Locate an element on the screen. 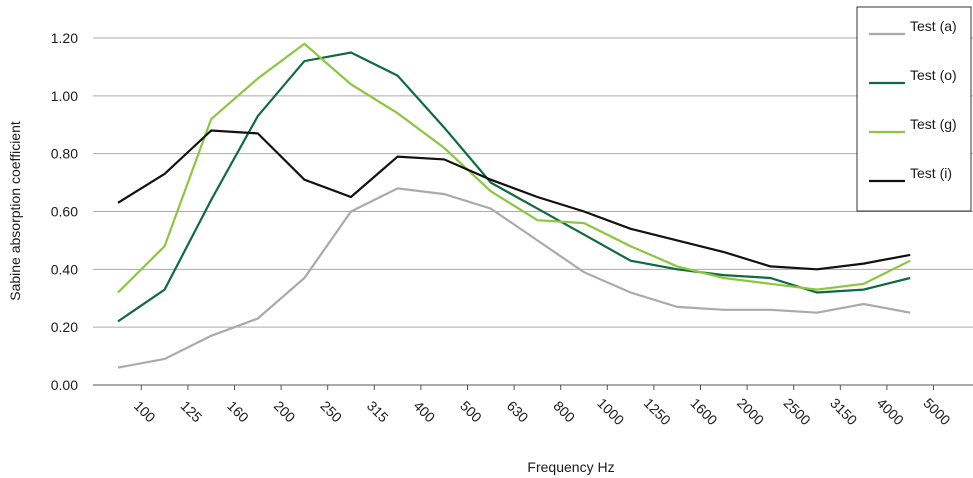 Image resolution: width=973 pixels, height=478 pixels. x-tick-label: 200 is located at coordinates (285, 412).